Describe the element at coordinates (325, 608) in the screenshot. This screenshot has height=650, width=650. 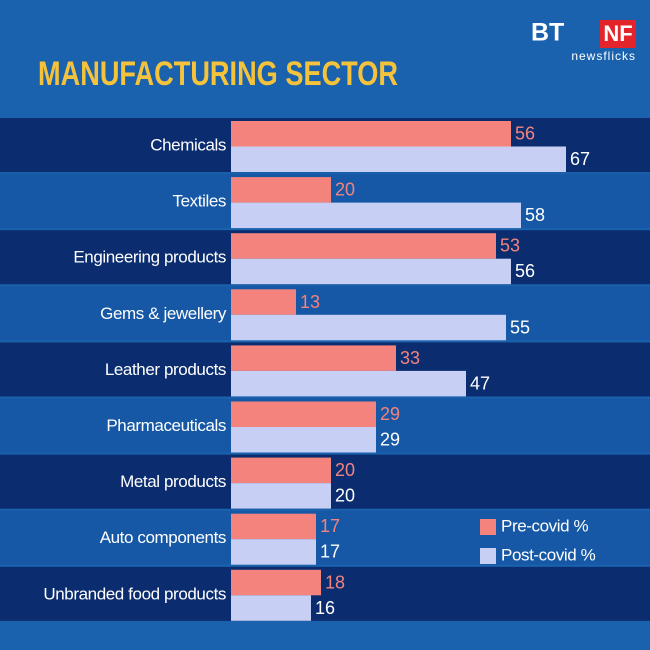
I see `value-label: 16` at that location.